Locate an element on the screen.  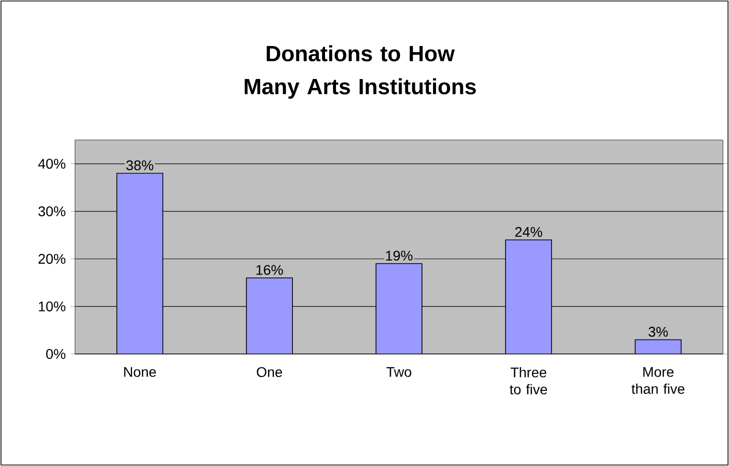
x-tick-label: Three to five is located at coordinates (529, 380).